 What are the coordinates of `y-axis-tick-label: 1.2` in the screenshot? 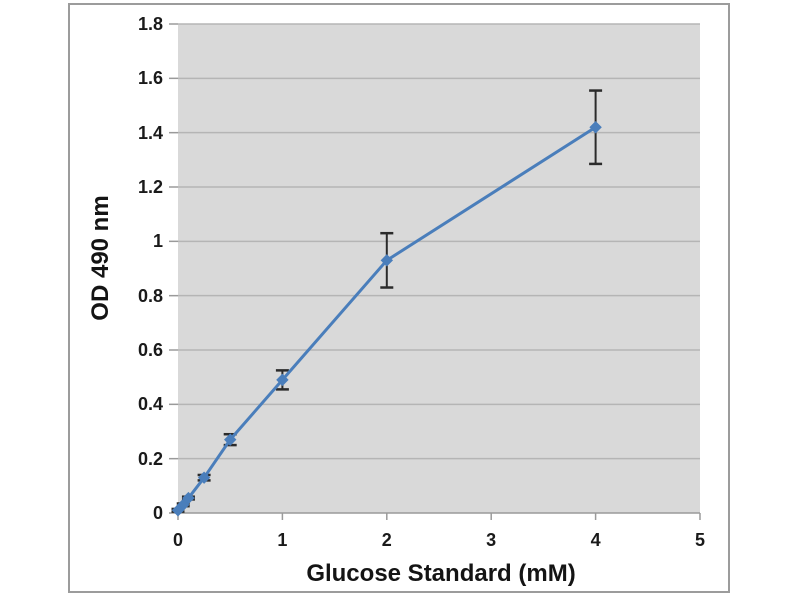 It's located at (150, 187).